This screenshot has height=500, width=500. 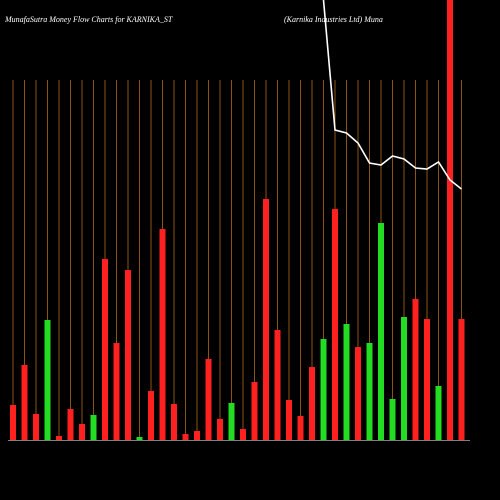 What do you see at coordinates (333, 19) in the screenshot?
I see `chart-subtitle: (Karnika Industries Ltd) Muna` at bounding box center [333, 19].